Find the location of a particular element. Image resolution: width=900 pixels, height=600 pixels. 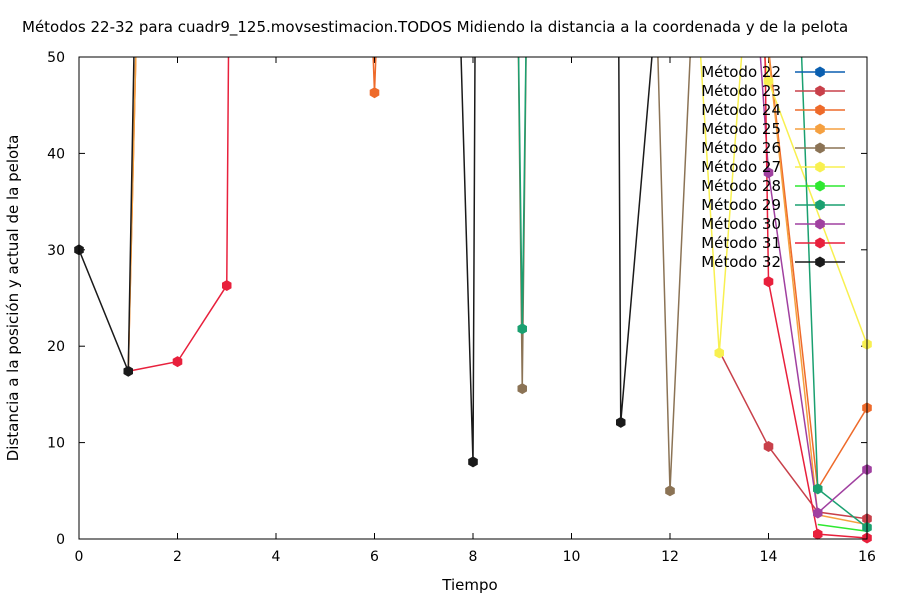

x-tick-label: 2 is located at coordinates (177, 557).